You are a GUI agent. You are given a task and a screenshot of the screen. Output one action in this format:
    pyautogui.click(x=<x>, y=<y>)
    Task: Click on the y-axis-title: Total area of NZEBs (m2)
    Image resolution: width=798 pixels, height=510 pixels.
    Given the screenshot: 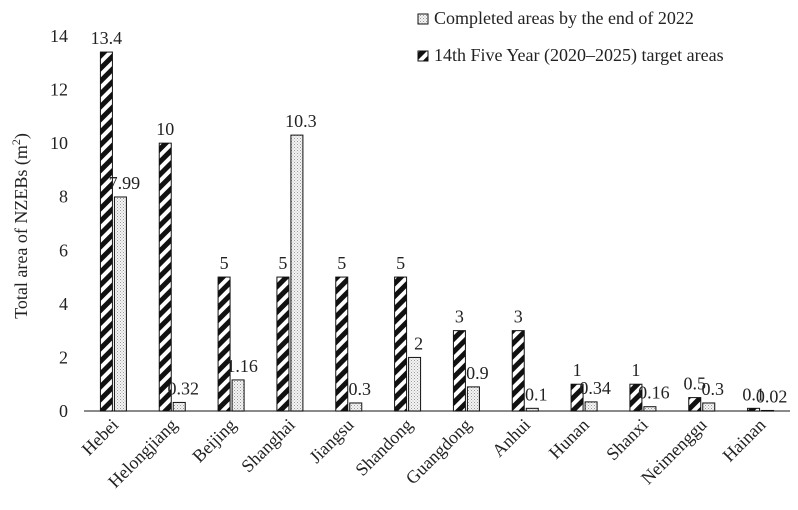 What is the action you would take?
    pyautogui.click(x=20, y=226)
    